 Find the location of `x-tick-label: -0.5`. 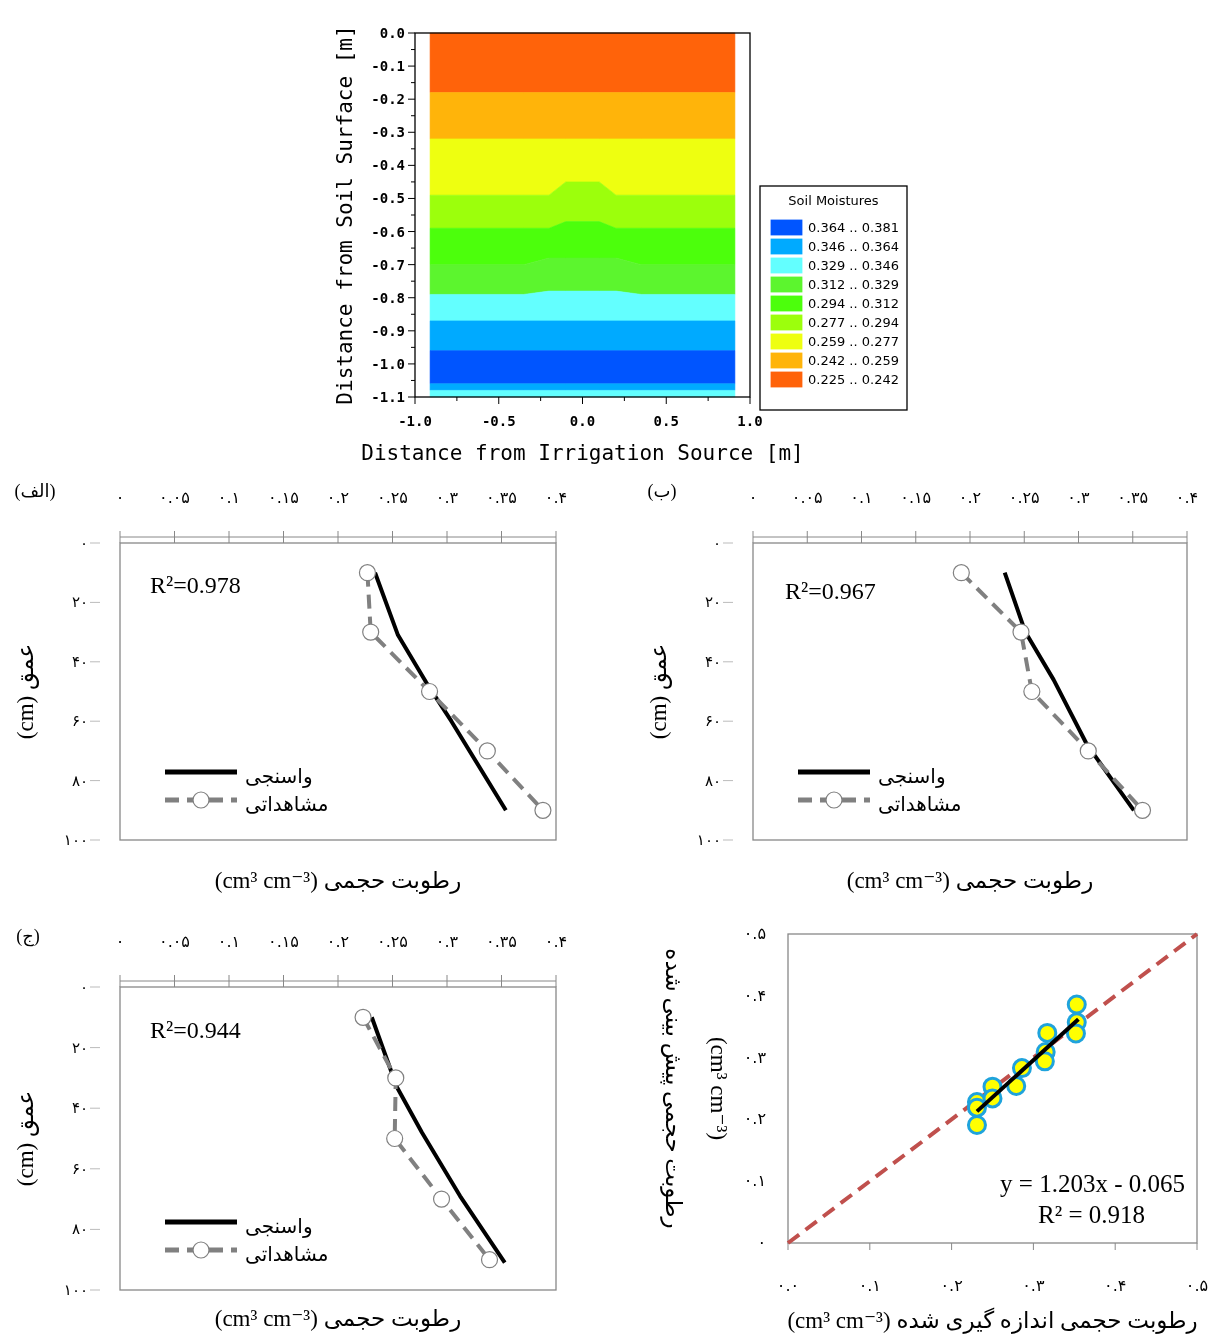

x-tick-label: -0.5 is located at coordinates (498, 421).